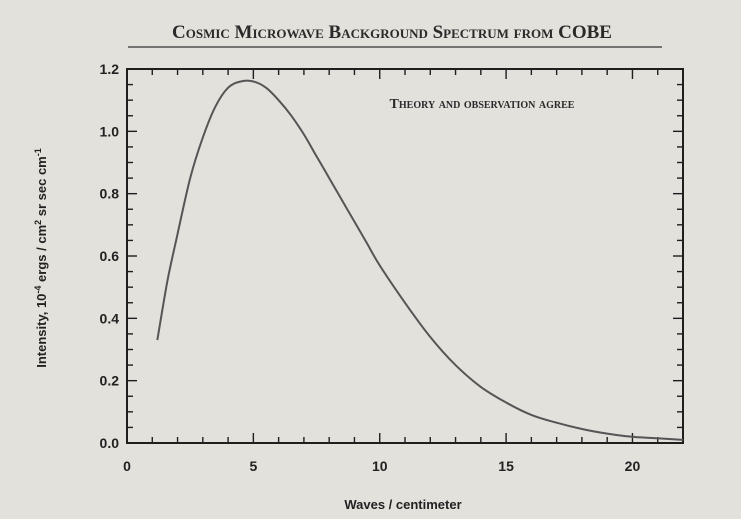  Describe the element at coordinates (253, 466) in the screenshot. I see `x-tick-label: 5` at that location.